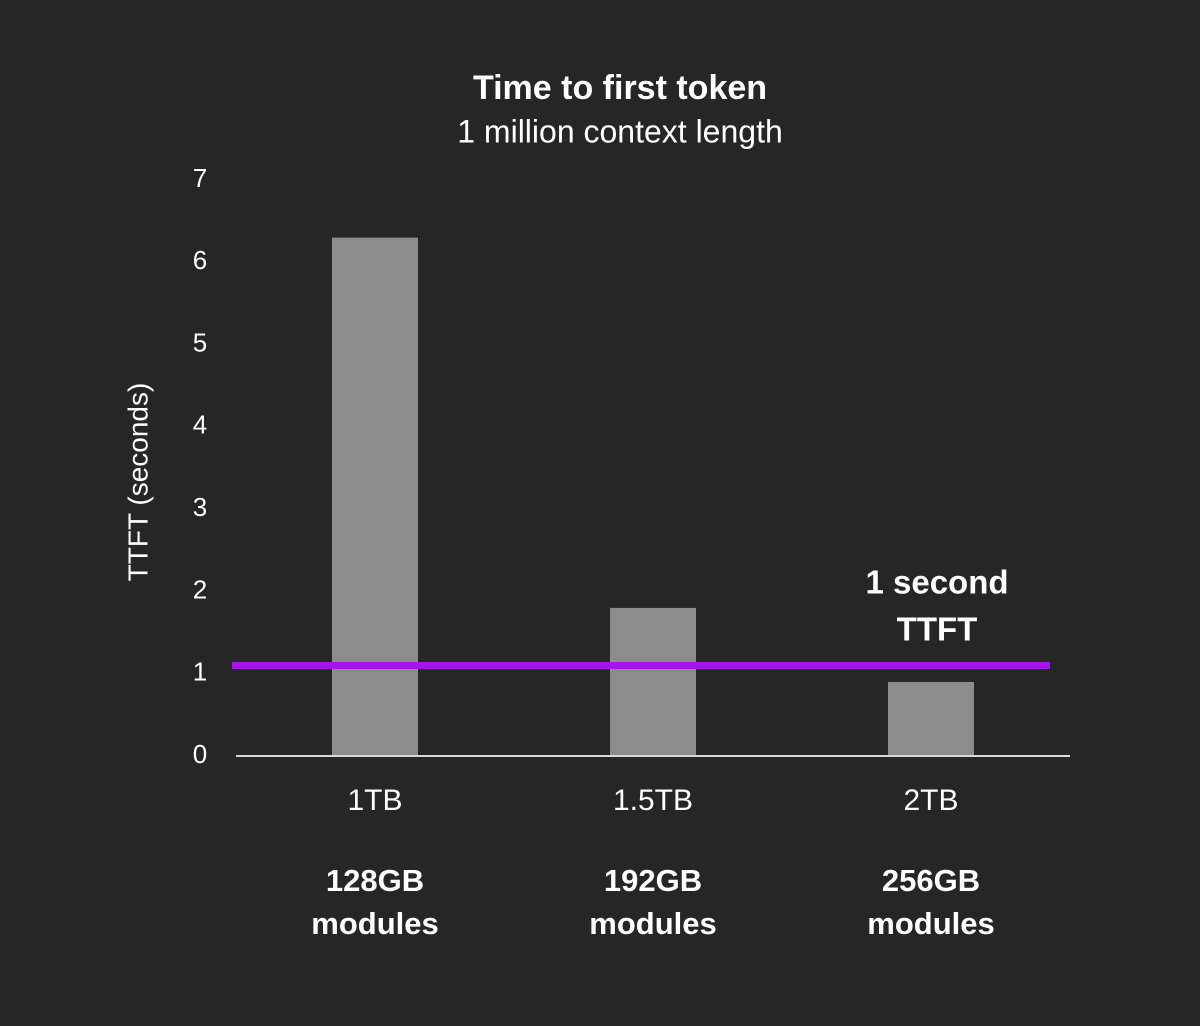 The image size is (1200, 1026). I want to click on y-tick-label: 5, so click(200, 342).